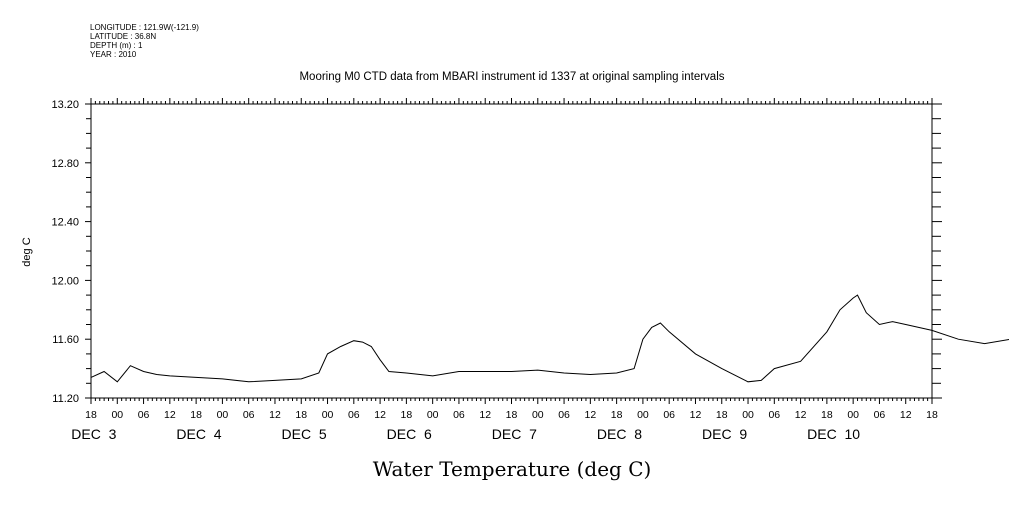  Describe the element at coordinates (833, 434) in the screenshot. I see `x-day-label: DEC 10` at that location.